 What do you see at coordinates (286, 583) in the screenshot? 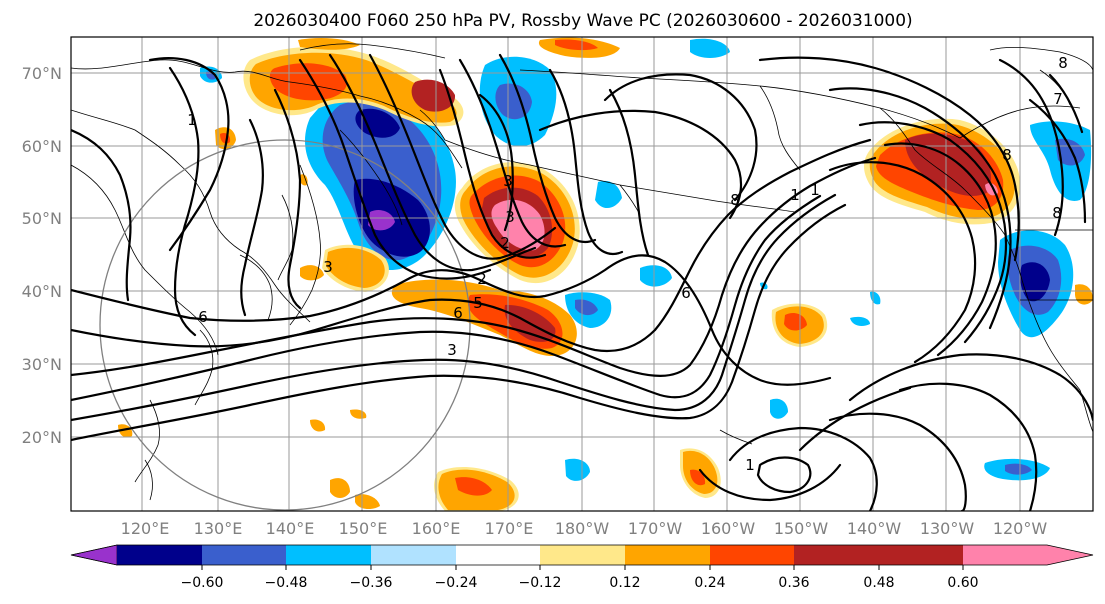
I see `colorbar-tick-label: −0.48` at bounding box center [286, 583].